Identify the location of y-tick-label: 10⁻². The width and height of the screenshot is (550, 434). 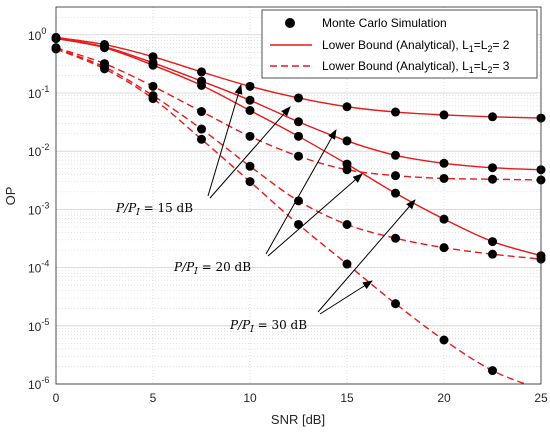
(38, 150).